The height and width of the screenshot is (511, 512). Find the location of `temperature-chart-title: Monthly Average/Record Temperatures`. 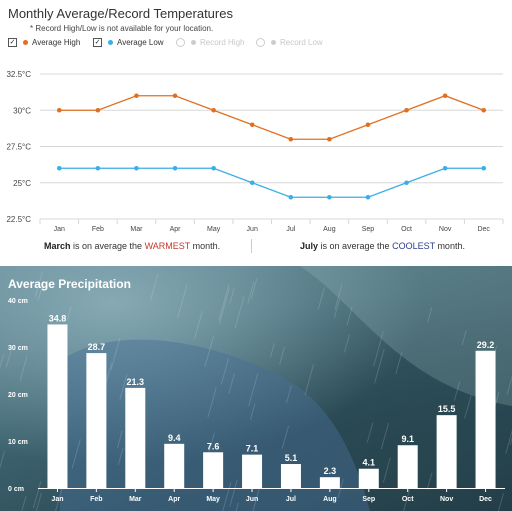

temperature-chart-title: Monthly Average/Record Temperatures is located at coordinates (120, 13).